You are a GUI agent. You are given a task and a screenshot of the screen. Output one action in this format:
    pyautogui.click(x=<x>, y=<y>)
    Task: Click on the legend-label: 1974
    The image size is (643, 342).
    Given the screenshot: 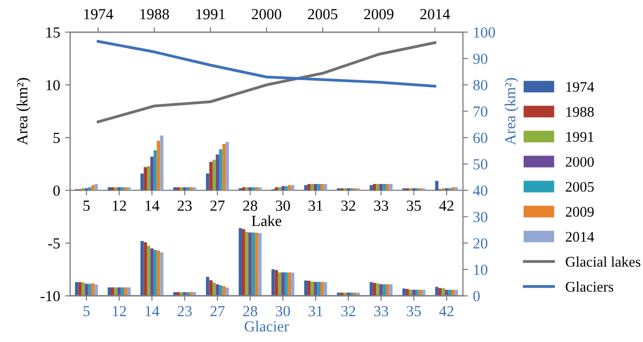 What is the action you would take?
    pyautogui.click(x=580, y=87)
    